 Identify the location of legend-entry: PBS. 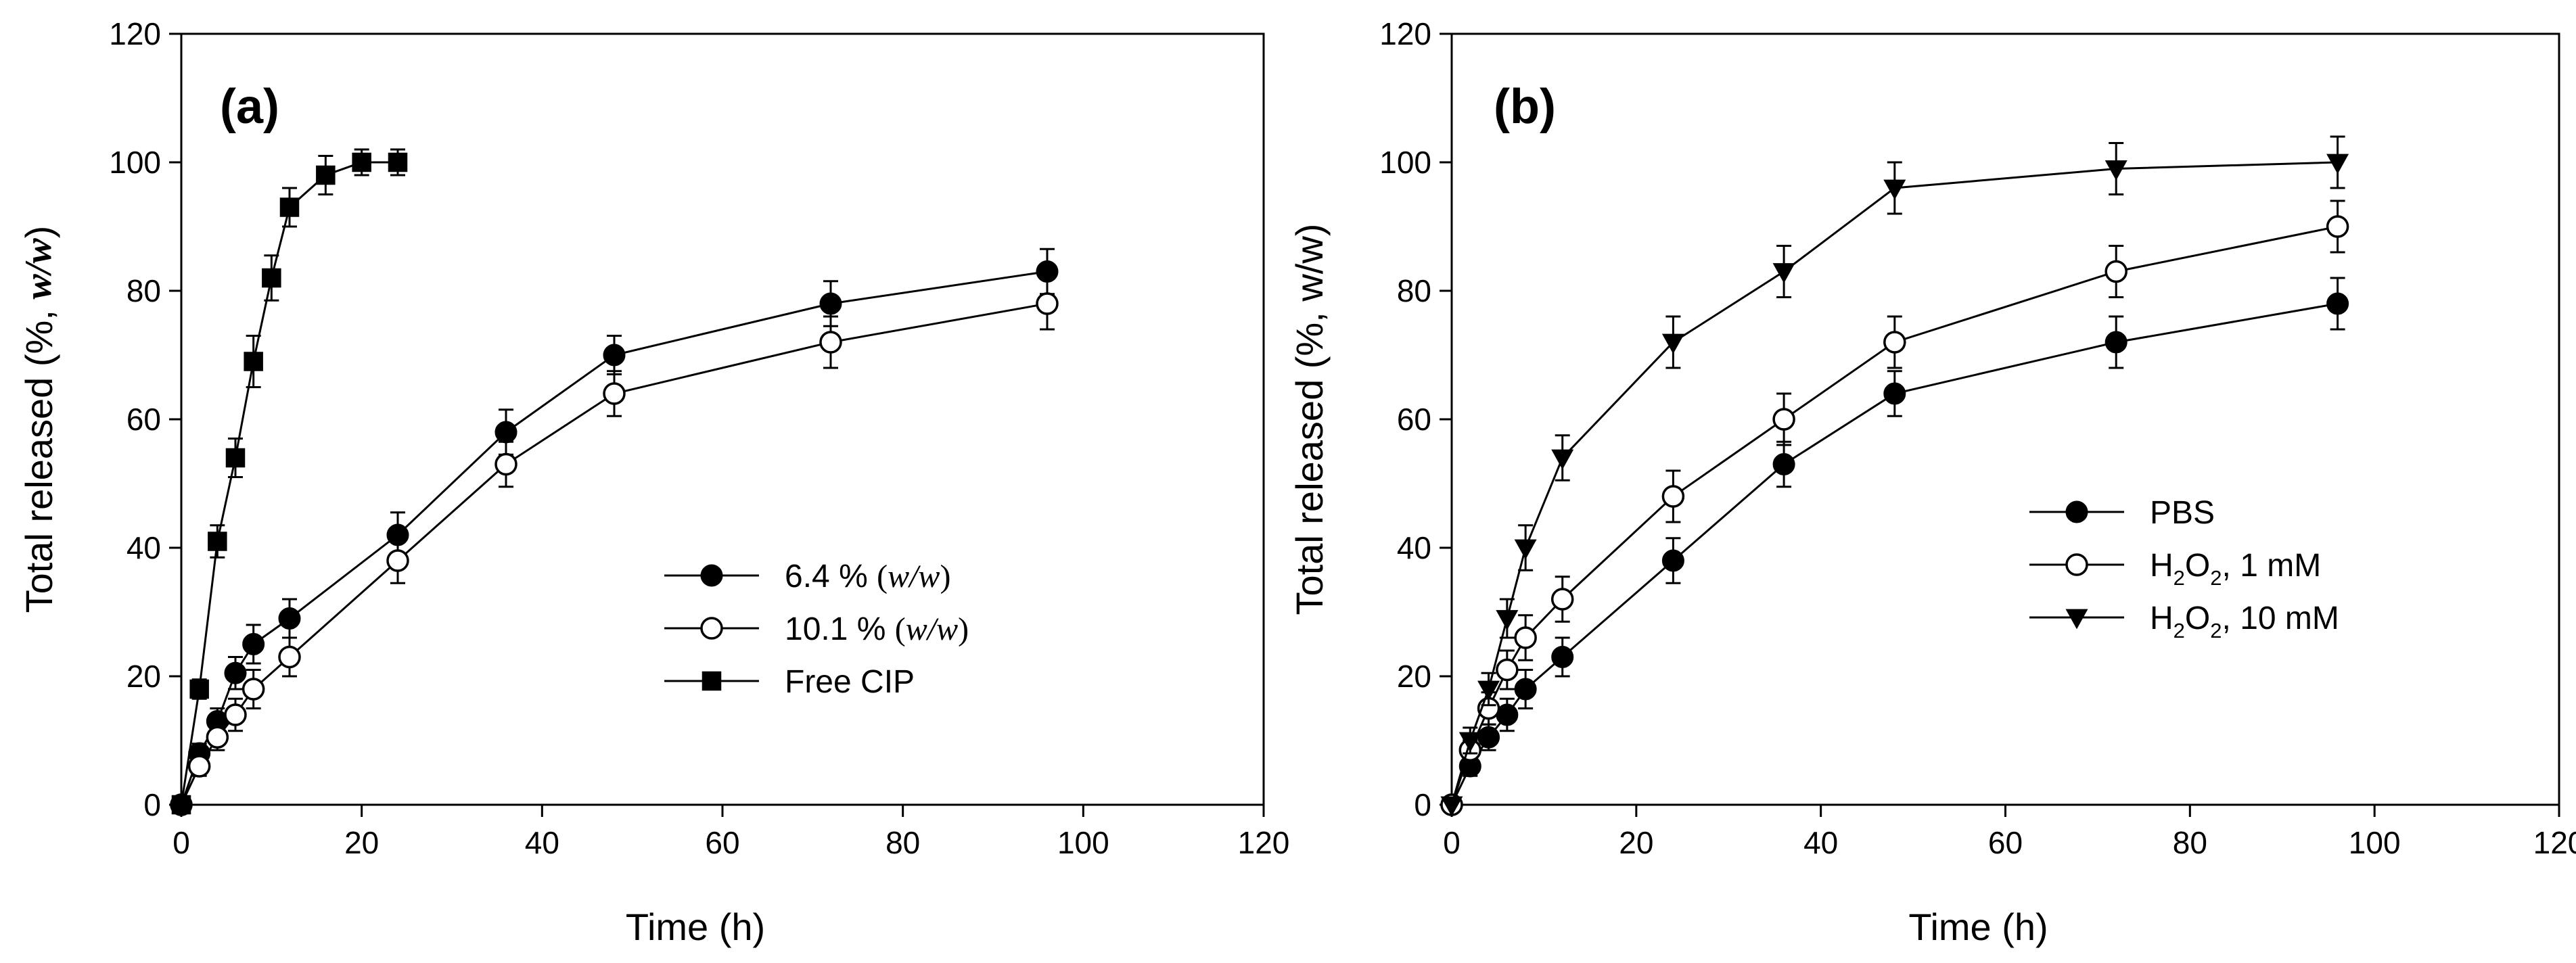
(2122, 513).